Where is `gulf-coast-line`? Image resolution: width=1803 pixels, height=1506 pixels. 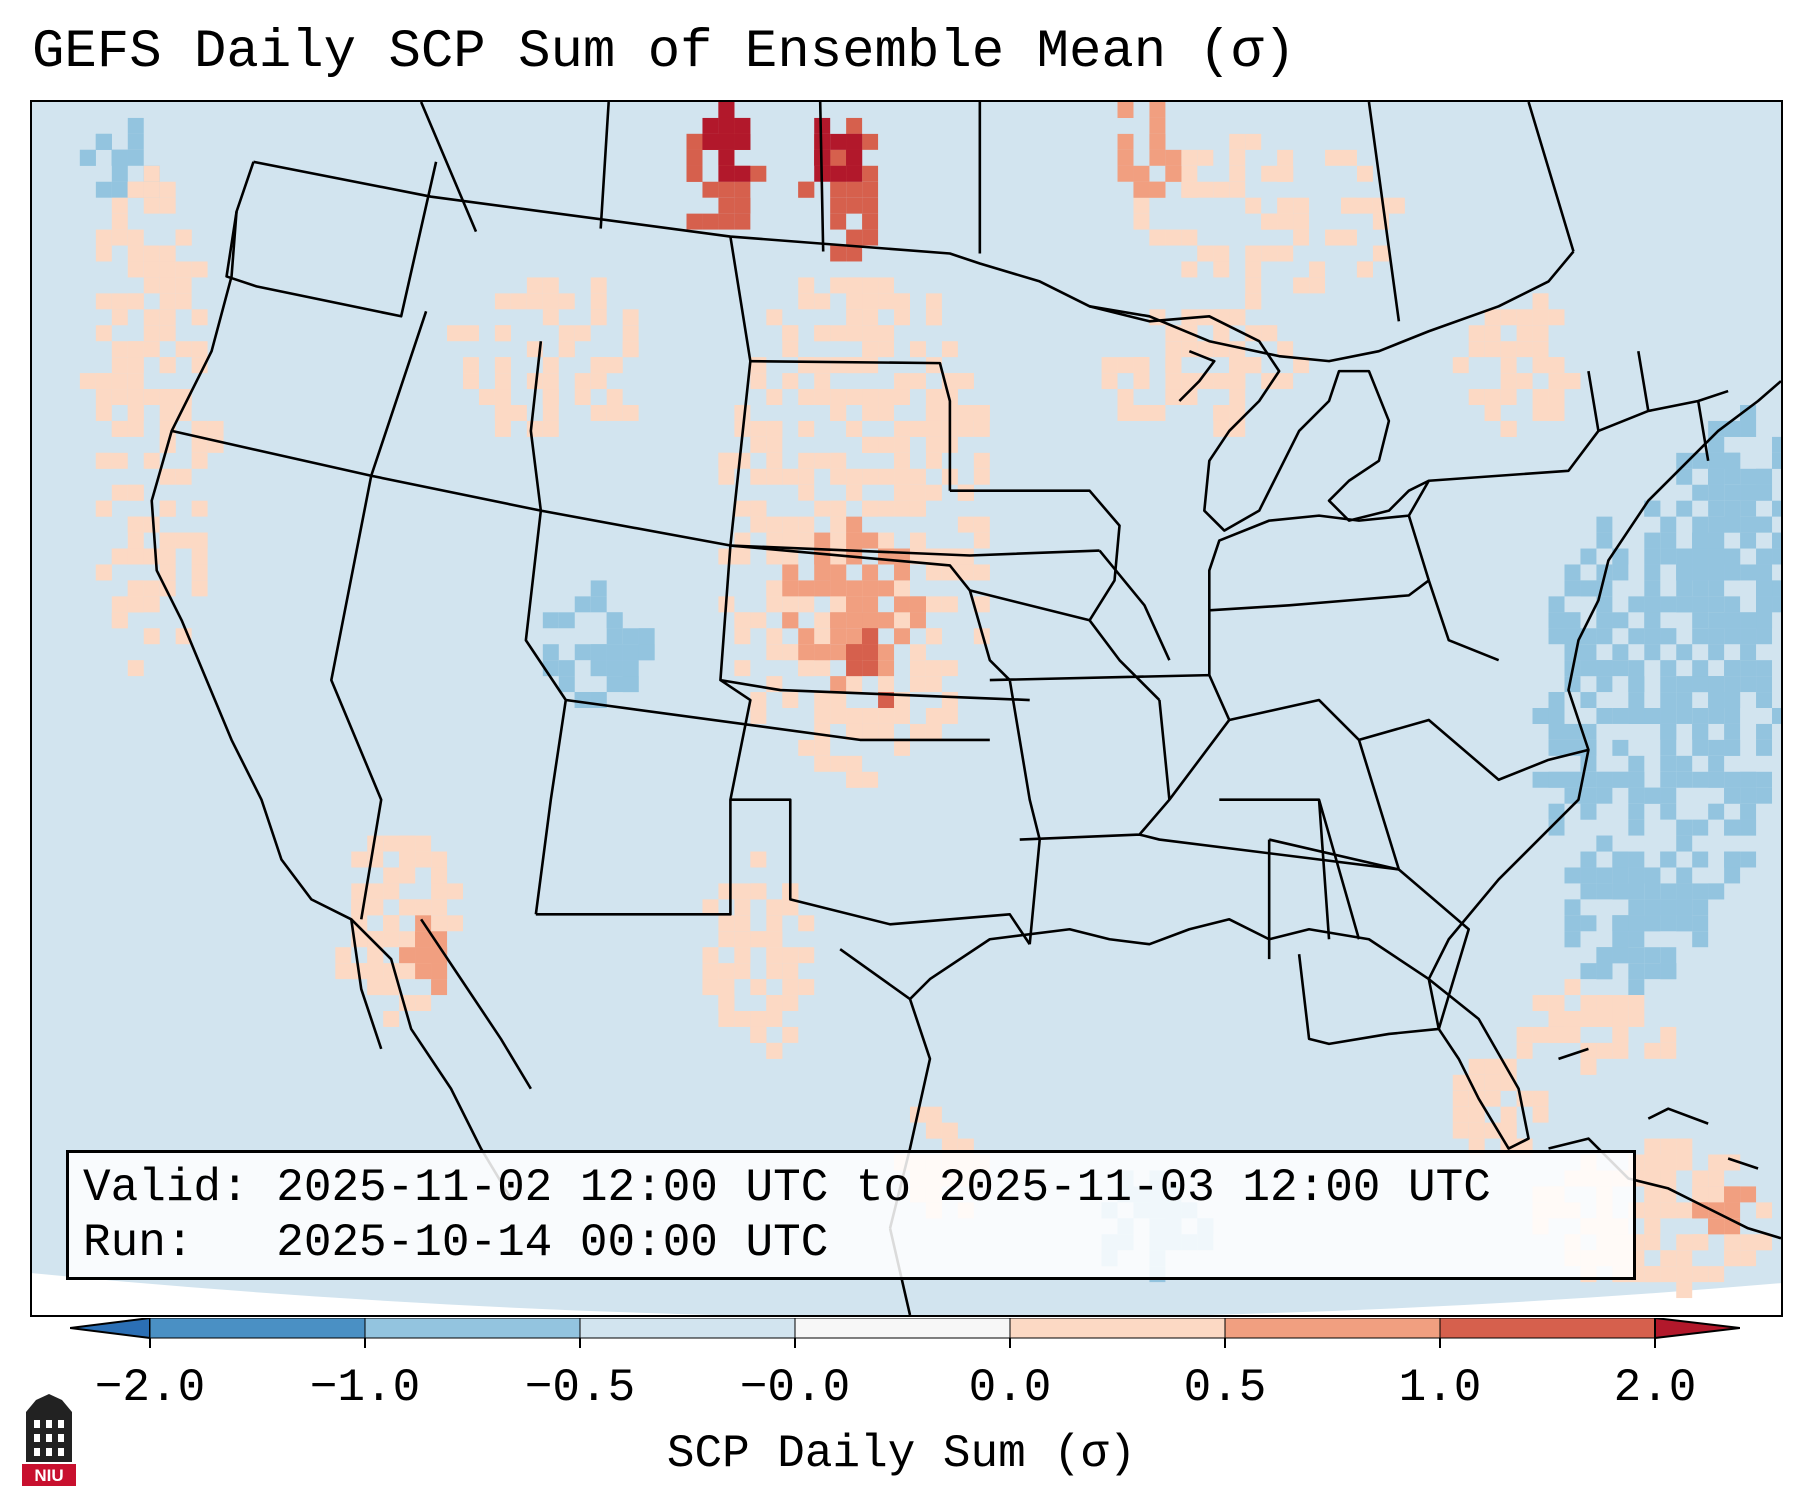
gulf-coast-line is located at coordinates (1219, 1034).